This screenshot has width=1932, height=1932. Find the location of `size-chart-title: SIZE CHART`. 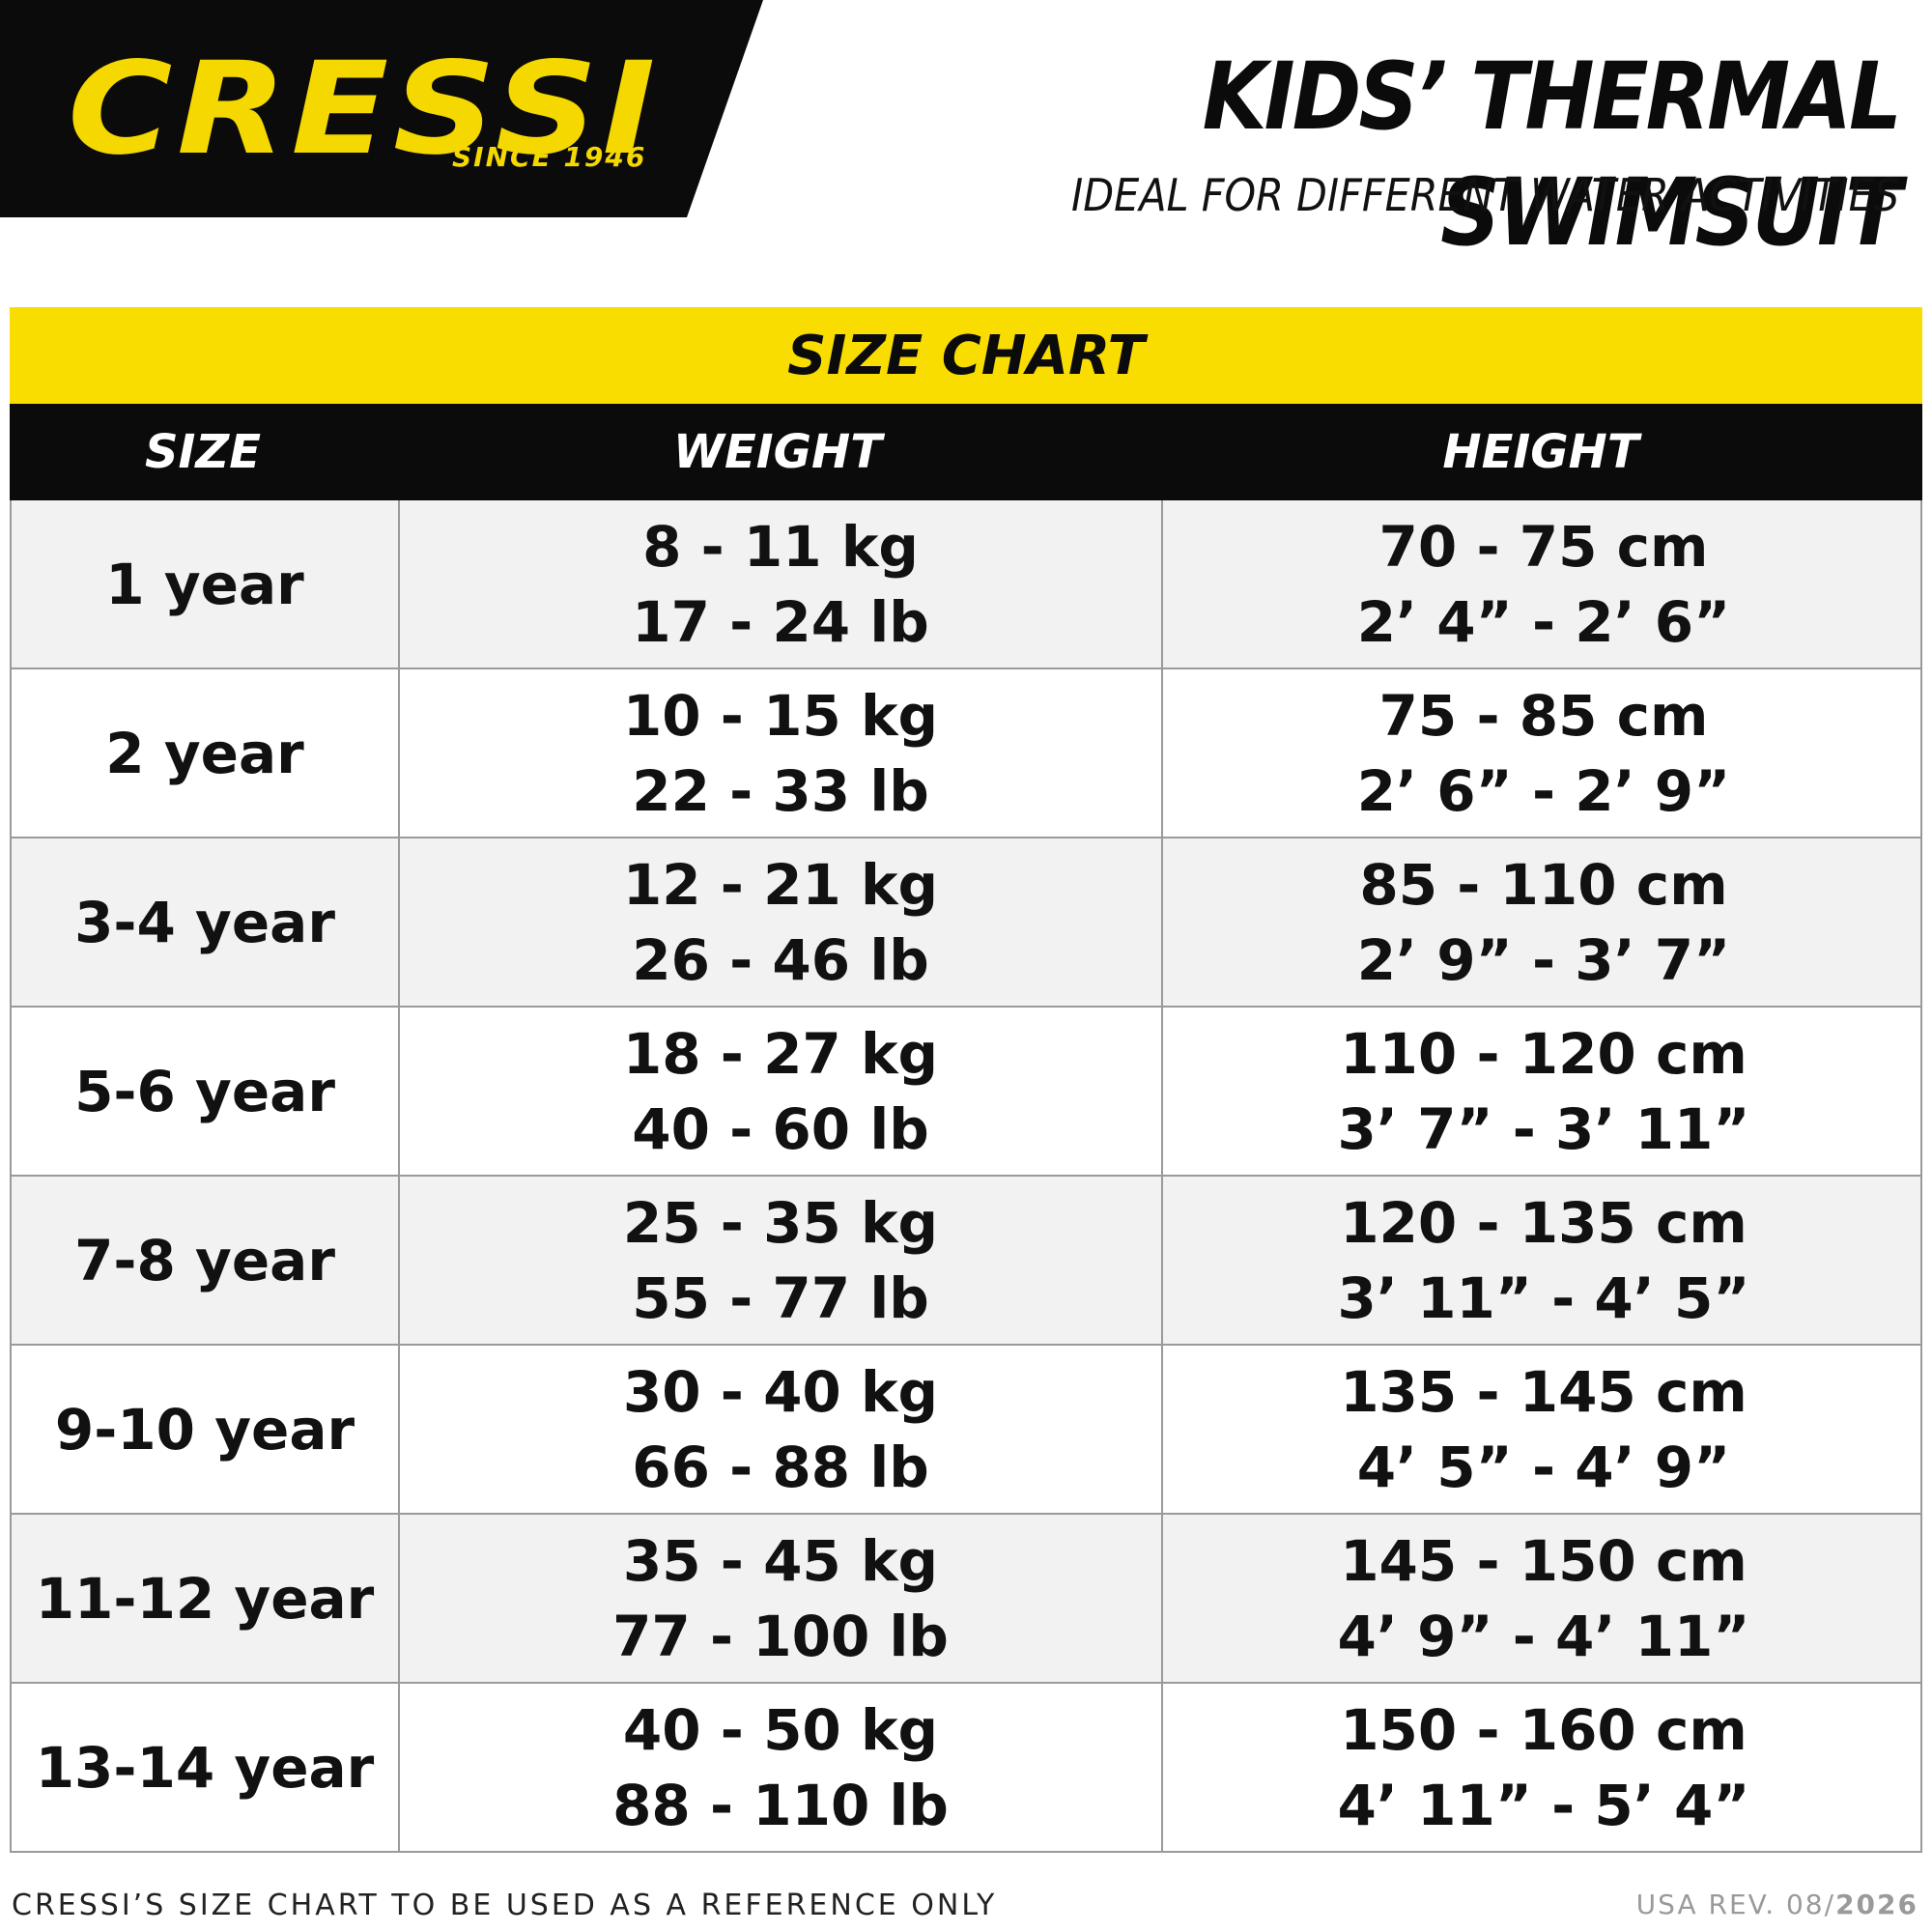

size-chart-title: SIZE CHART is located at coordinates (966, 355).